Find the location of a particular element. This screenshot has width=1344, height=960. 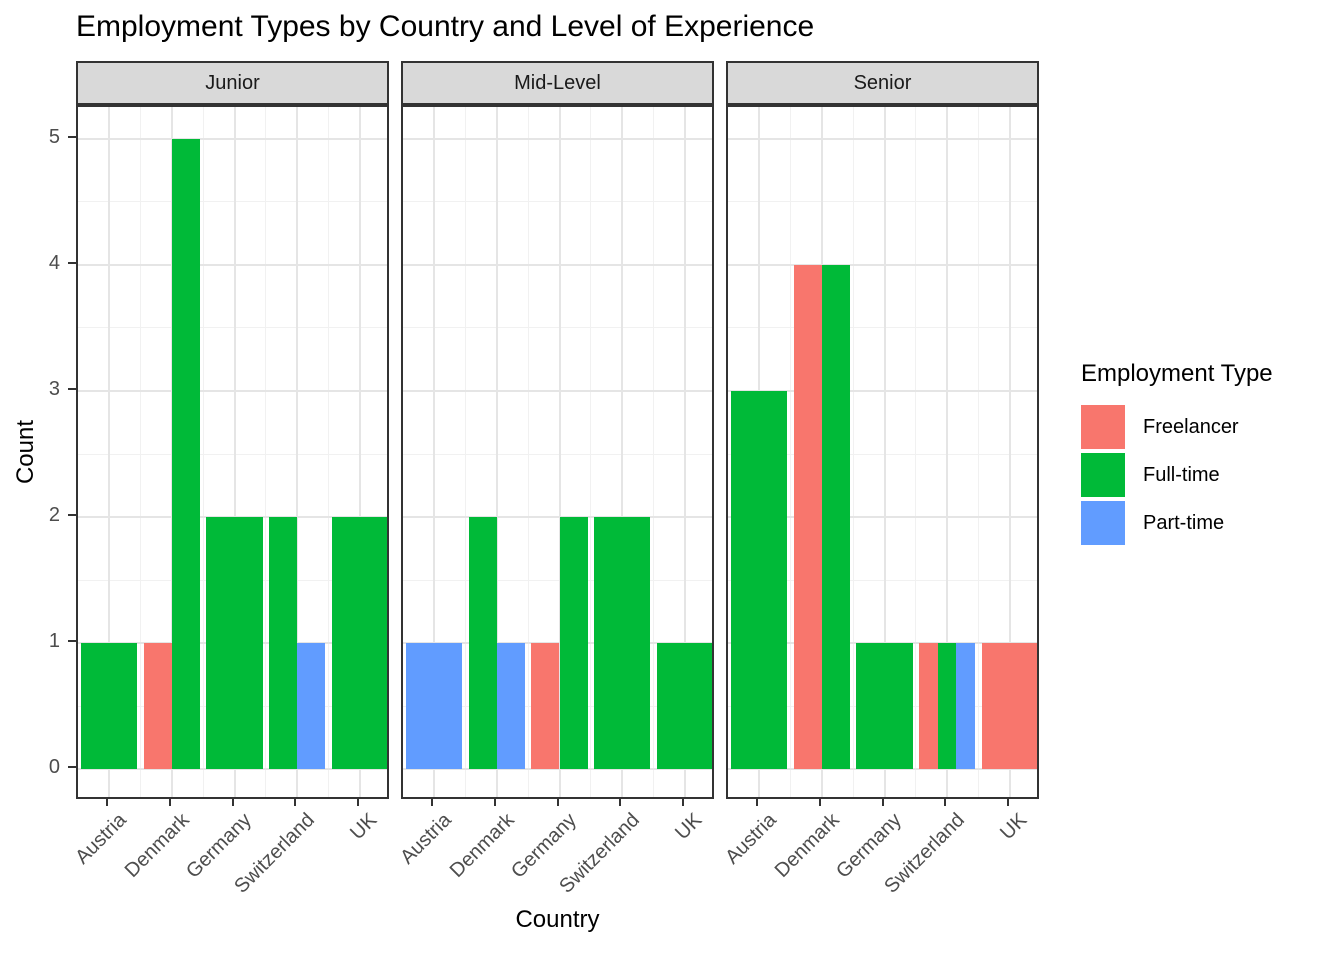

bar-senior-switzerland-freelancer is located at coordinates (928, 706).